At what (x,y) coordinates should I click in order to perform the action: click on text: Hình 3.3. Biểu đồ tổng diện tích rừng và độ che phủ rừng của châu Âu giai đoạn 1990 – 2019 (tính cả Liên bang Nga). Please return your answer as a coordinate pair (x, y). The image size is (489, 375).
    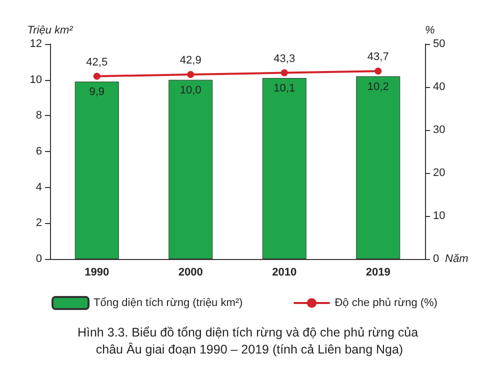
    Looking at the image, I should click on (249, 341).